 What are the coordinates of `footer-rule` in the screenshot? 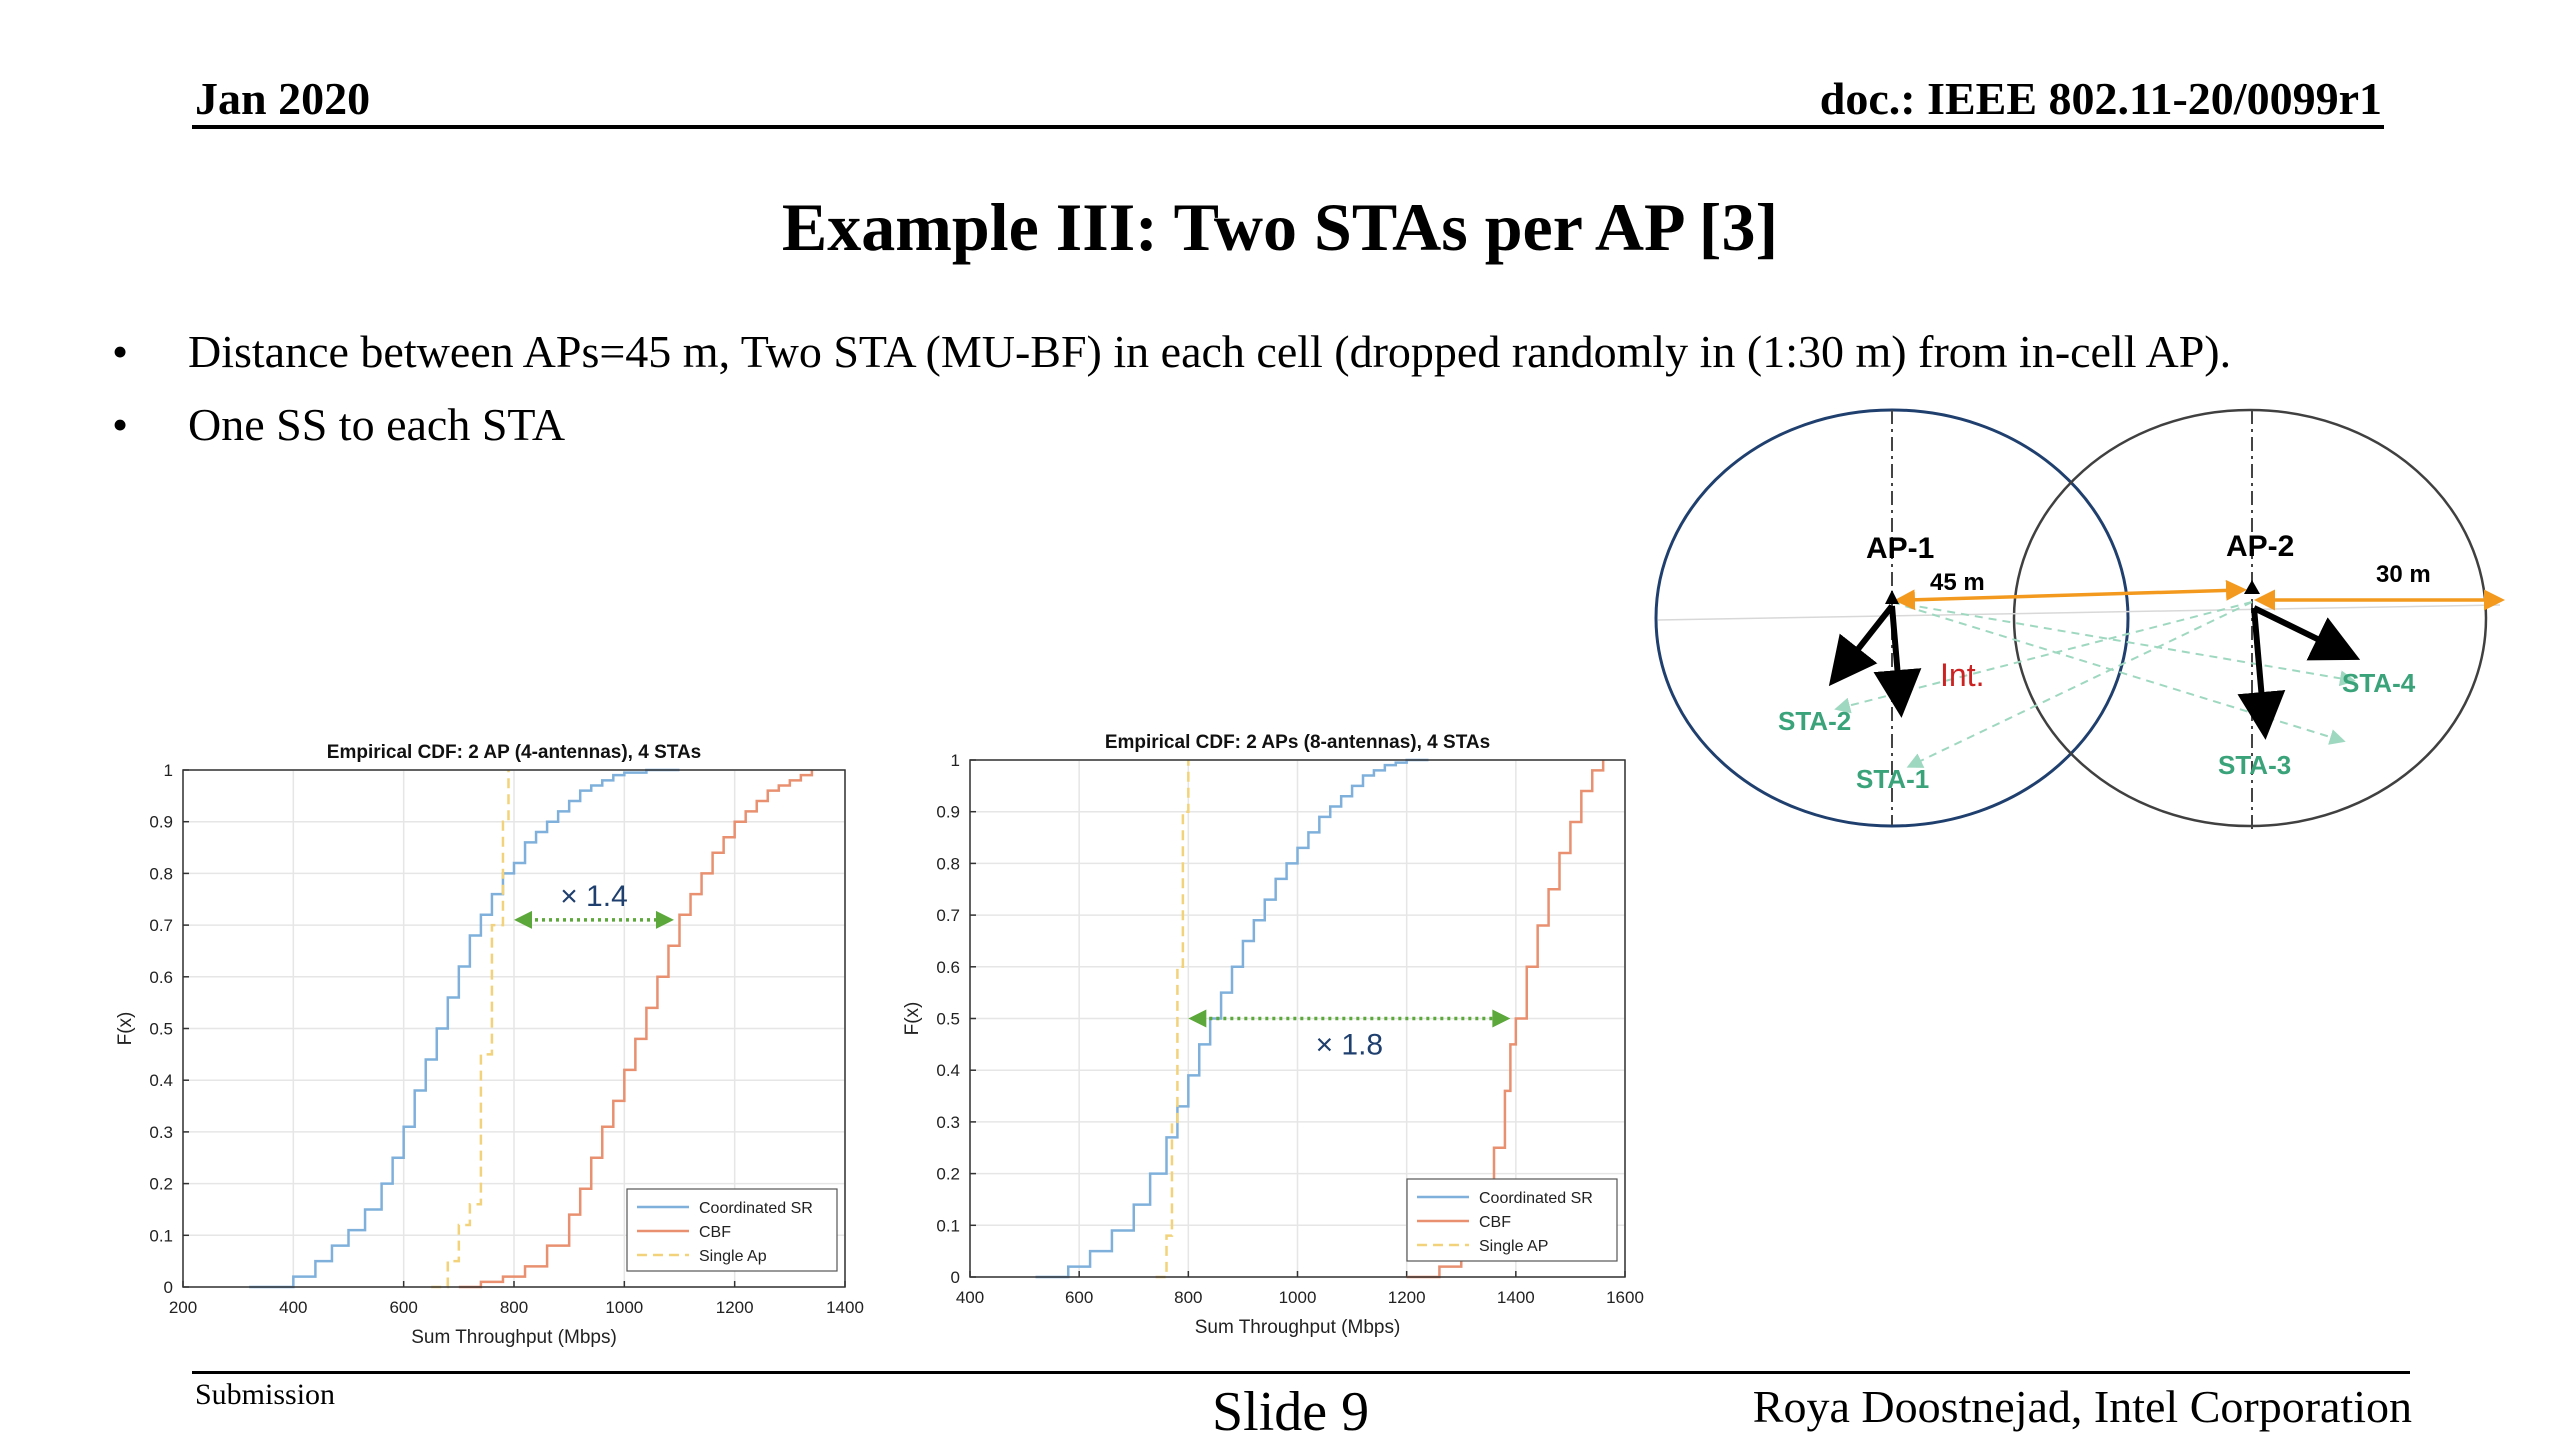 It's located at (1301, 1372).